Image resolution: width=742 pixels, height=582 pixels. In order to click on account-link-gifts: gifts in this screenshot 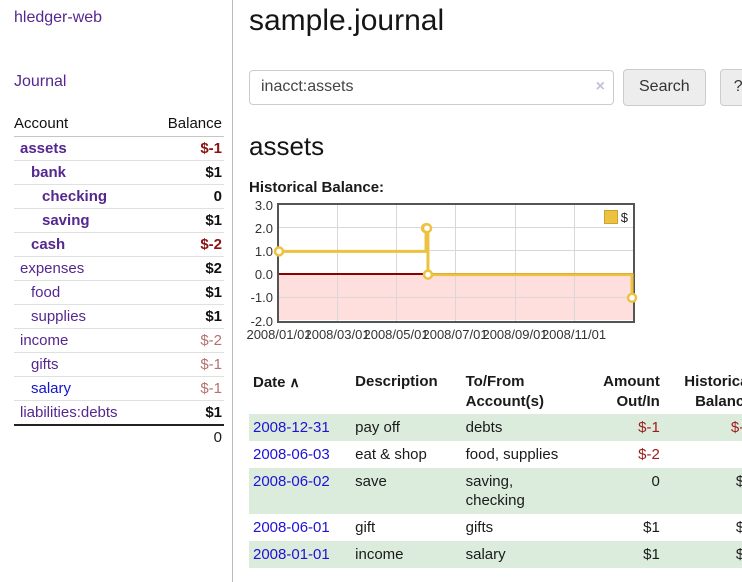, I will do `click(45, 364)`.